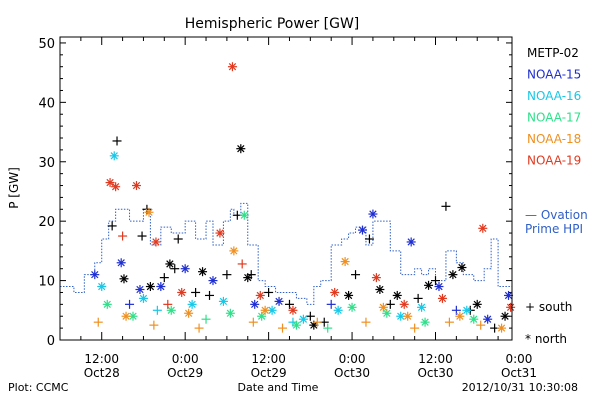 This screenshot has width=600, height=400. What do you see at coordinates (546, 339) in the screenshot?
I see `north-marker-legend: * north` at bounding box center [546, 339].